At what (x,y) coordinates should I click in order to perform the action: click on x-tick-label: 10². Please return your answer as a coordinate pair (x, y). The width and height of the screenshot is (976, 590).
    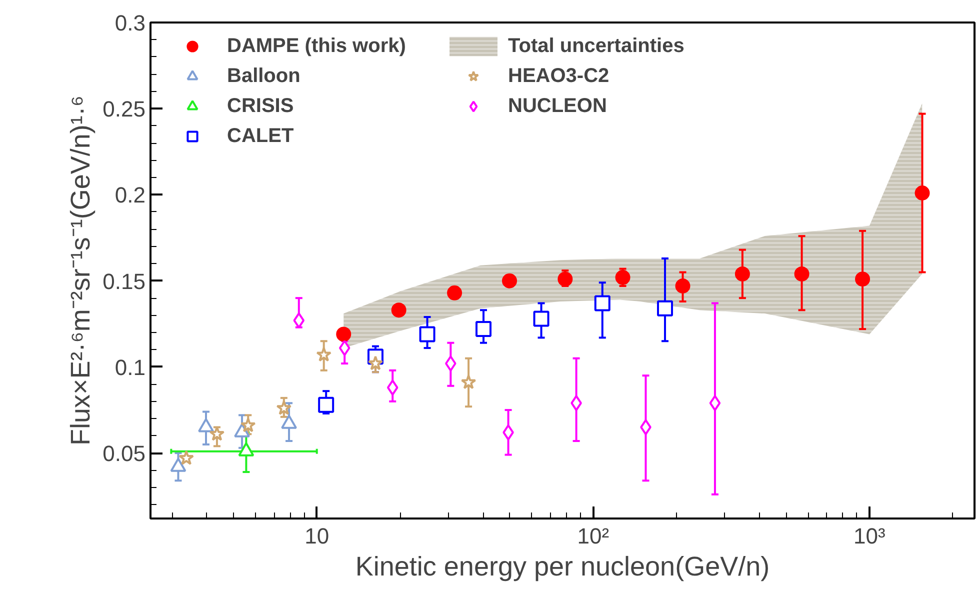
    Looking at the image, I should click on (593, 536).